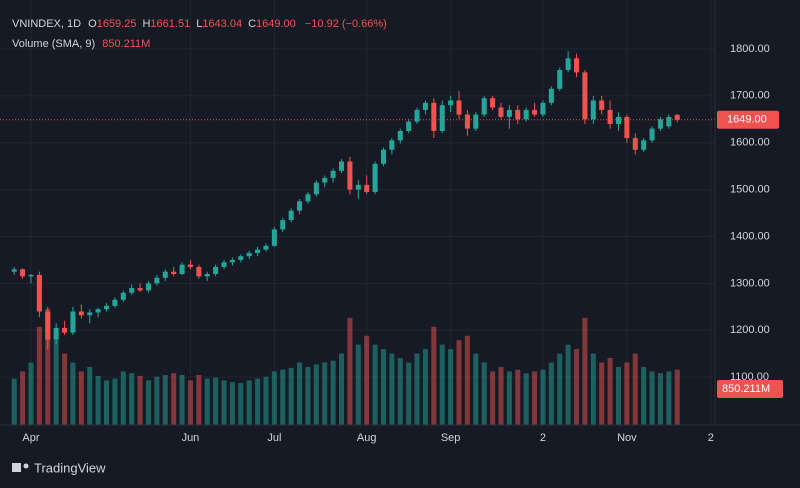 This screenshot has height=488, width=800. What do you see at coordinates (750, 330) in the screenshot?
I see `y-tick-label: 1200.00` at bounding box center [750, 330].